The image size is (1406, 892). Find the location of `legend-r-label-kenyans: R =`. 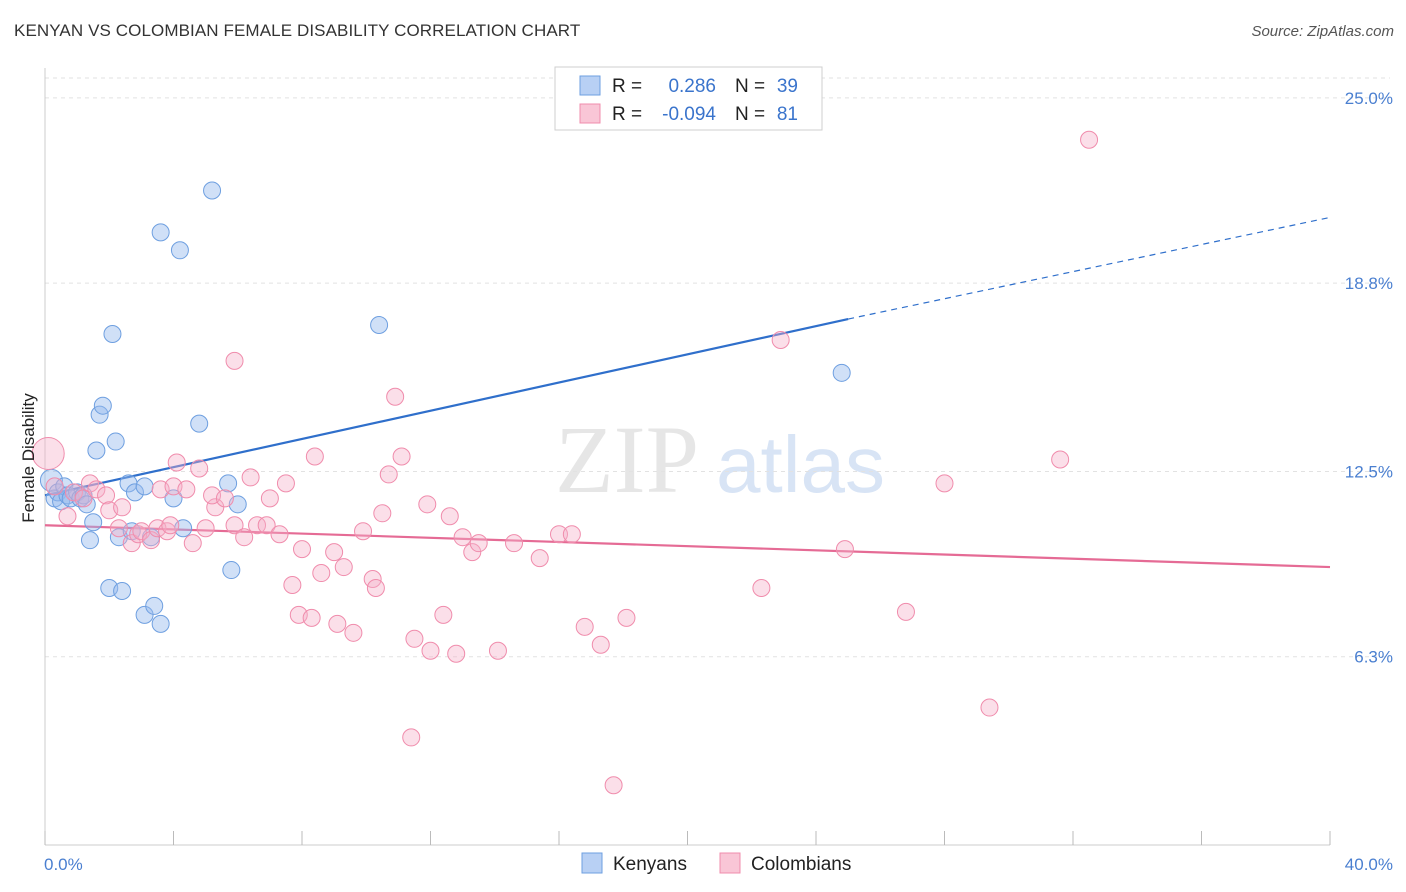

legend-r-label-kenyans: R = is located at coordinates (627, 86).